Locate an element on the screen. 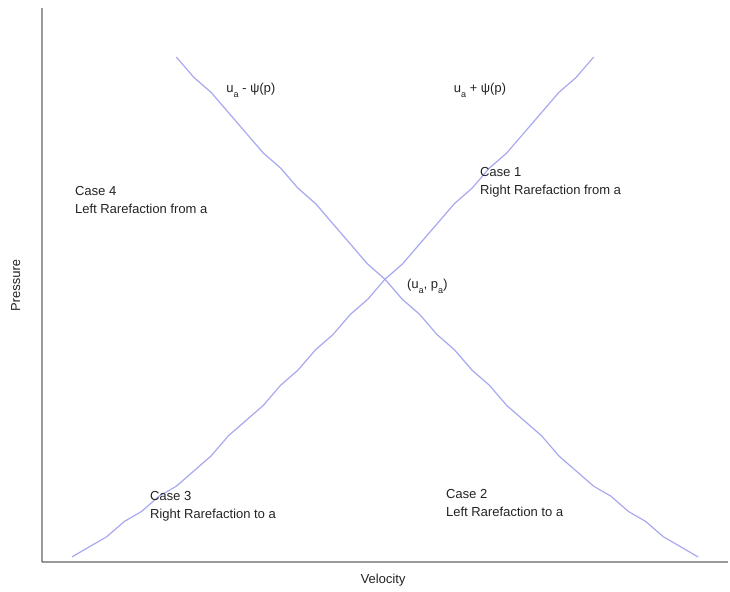 The height and width of the screenshot is (592, 730). series-label: u$_{a}$ - ψ(p) is located at coordinates (251, 89).